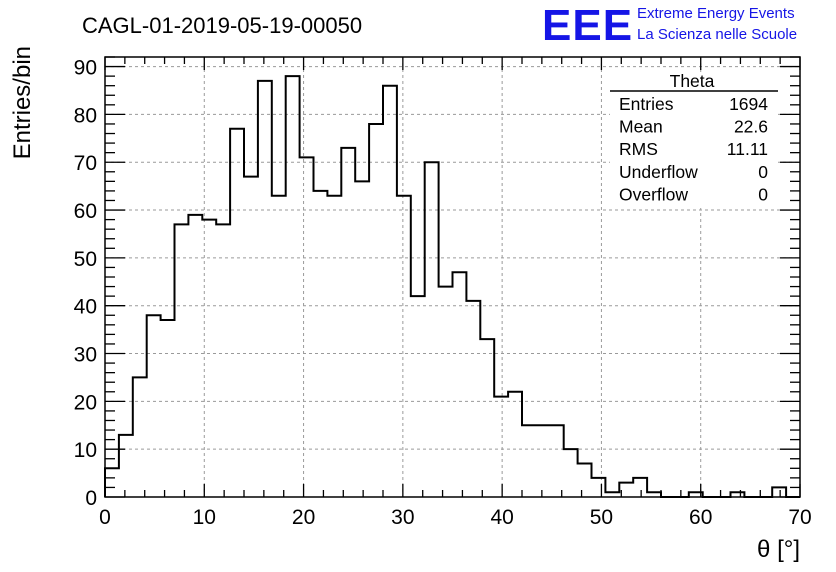 Image resolution: width=836 pixels, height=572 pixels. Describe the element at coordinates (85, 355) in the screenshot. I see `y-tick-label: 30` at that location.